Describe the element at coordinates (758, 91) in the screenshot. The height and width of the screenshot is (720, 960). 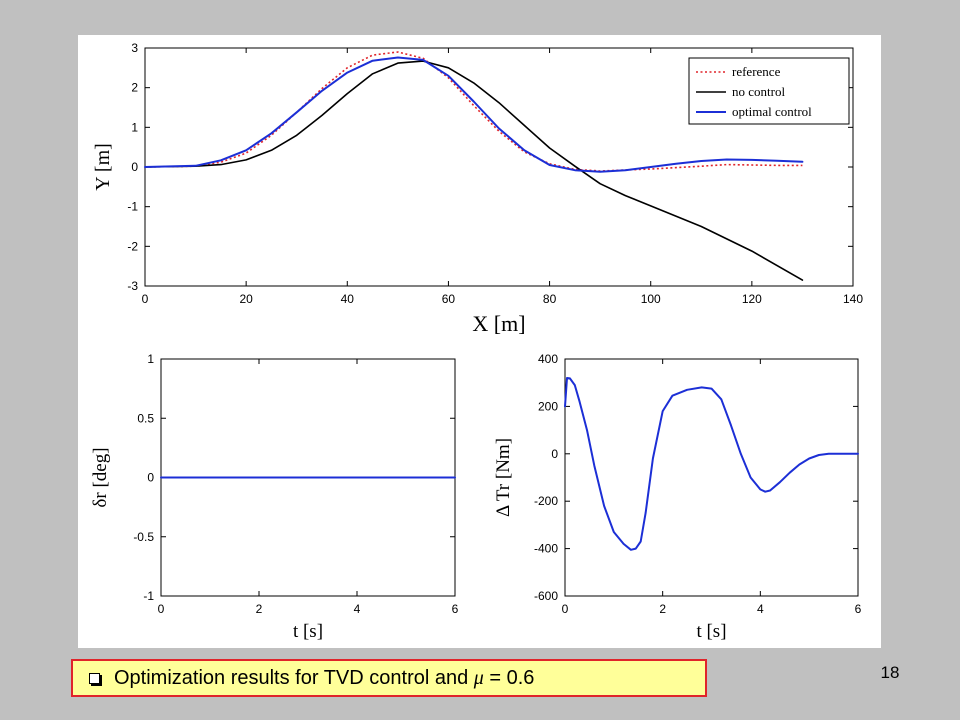
I see `legend-entry: no control` at that location.